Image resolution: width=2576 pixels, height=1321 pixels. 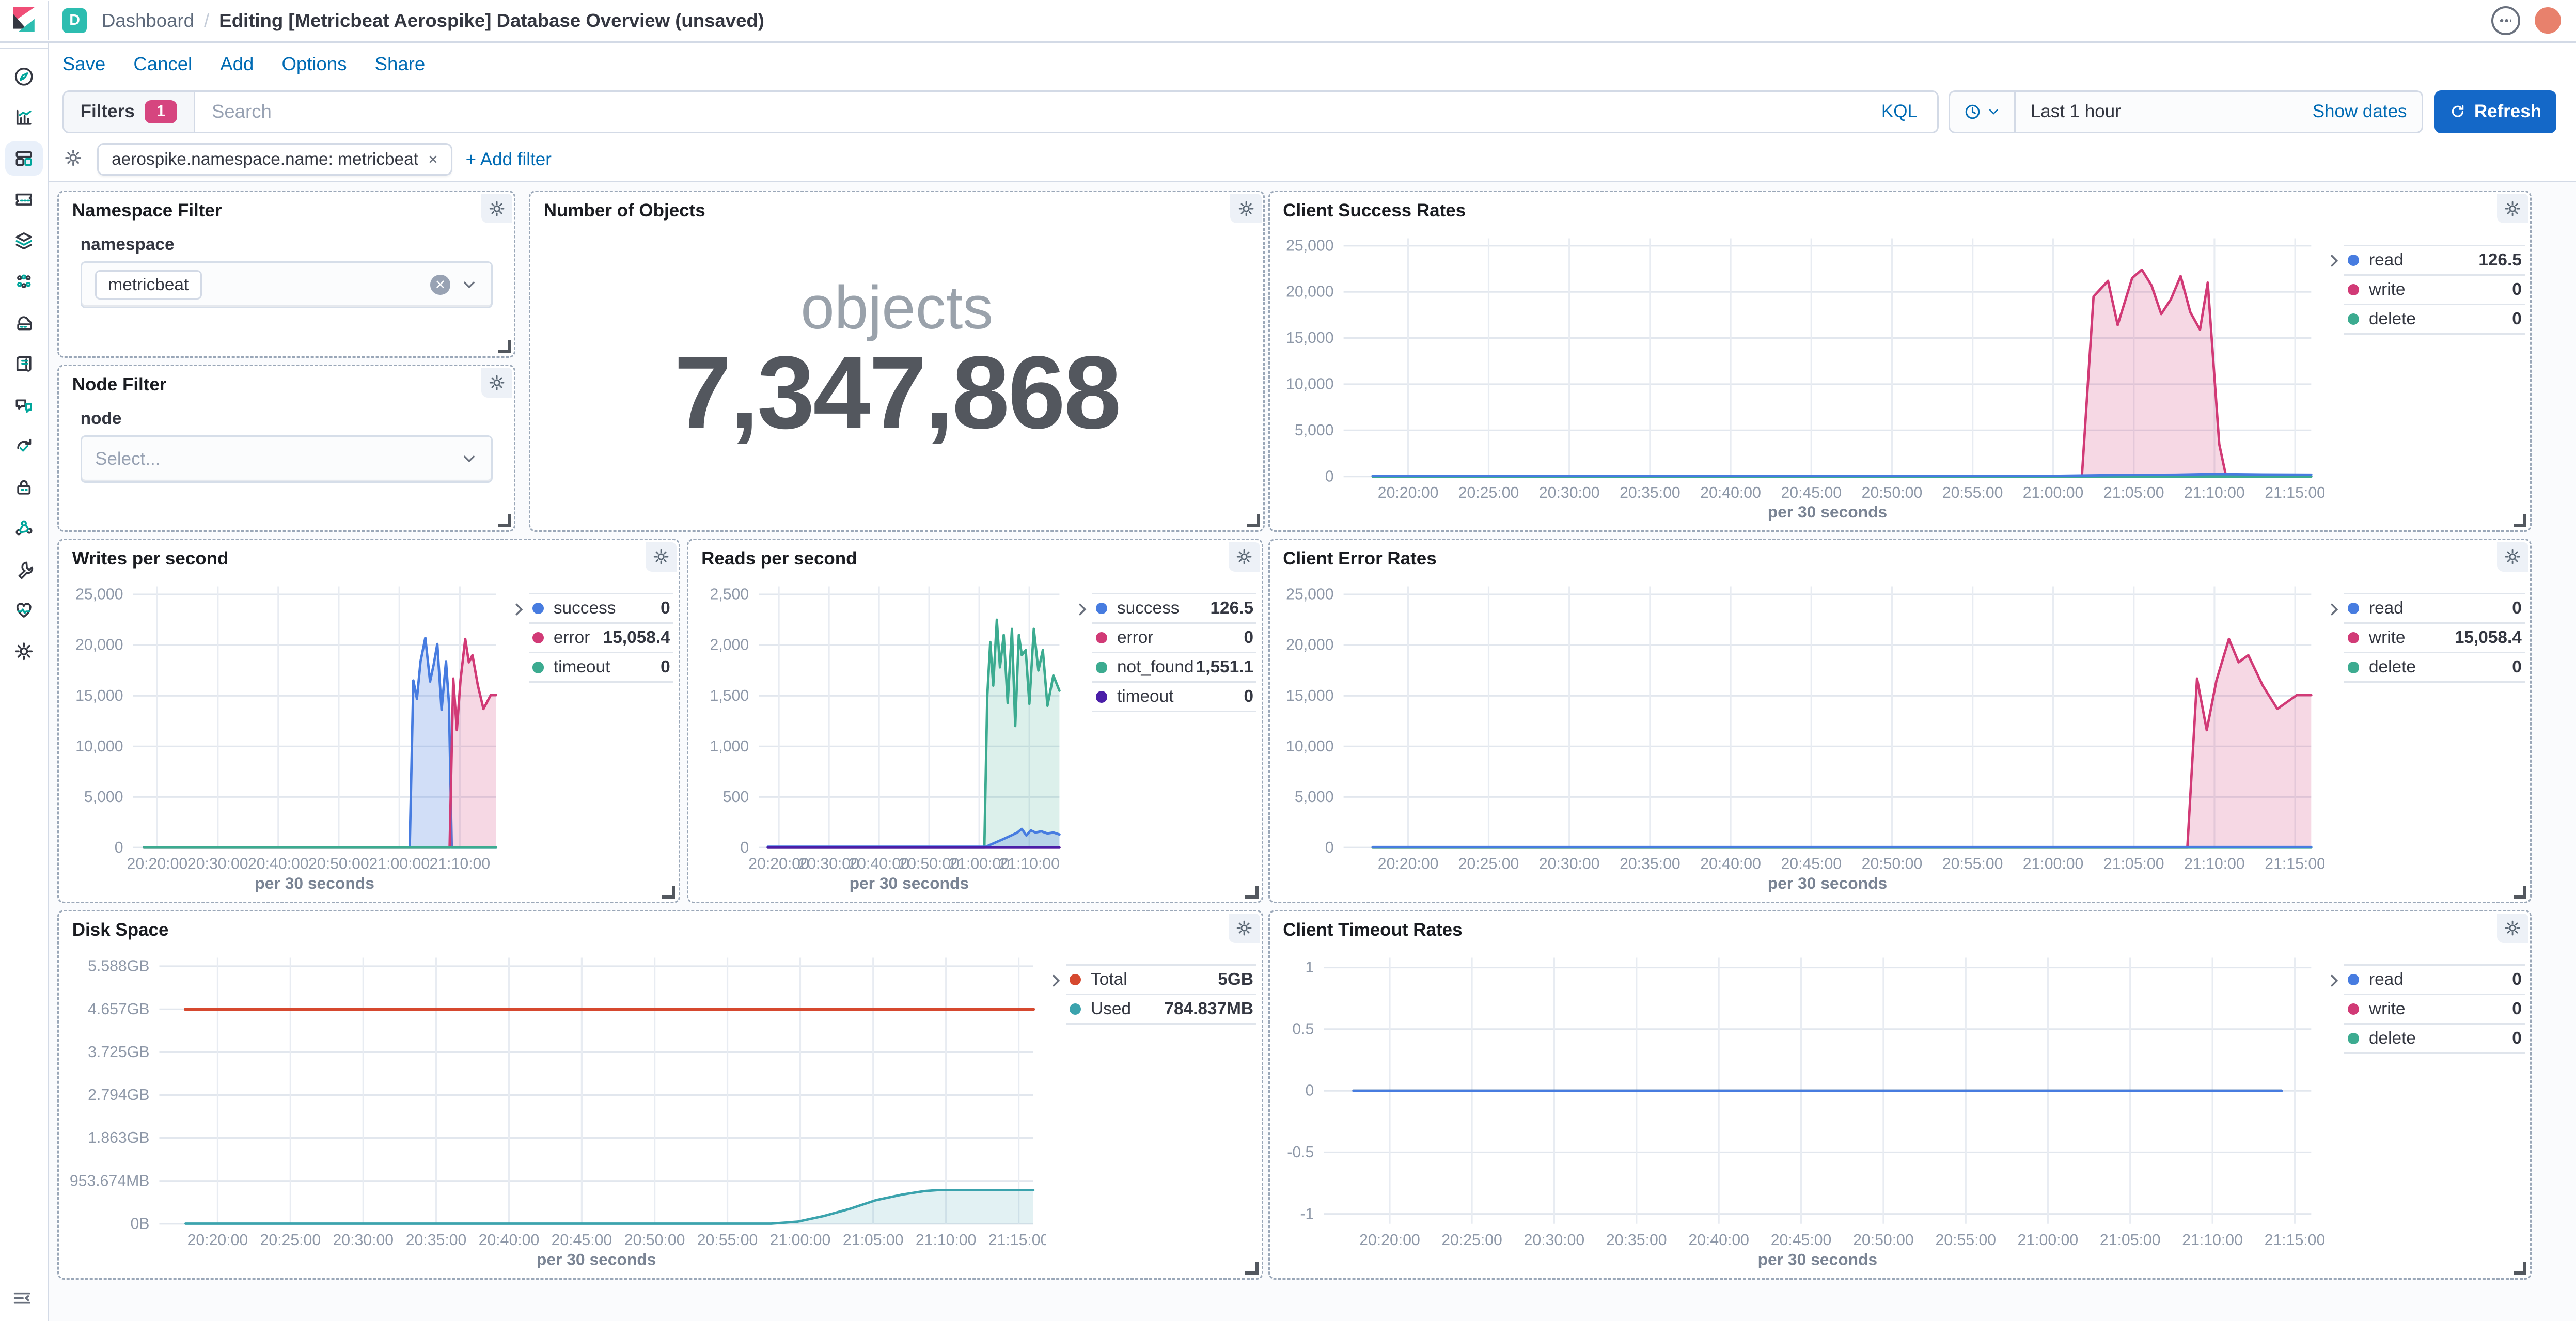 What do you see at coordinates (24, 405) in the screenshot?
I see `sidebar-item-apm` at bounding box center [24, 405].